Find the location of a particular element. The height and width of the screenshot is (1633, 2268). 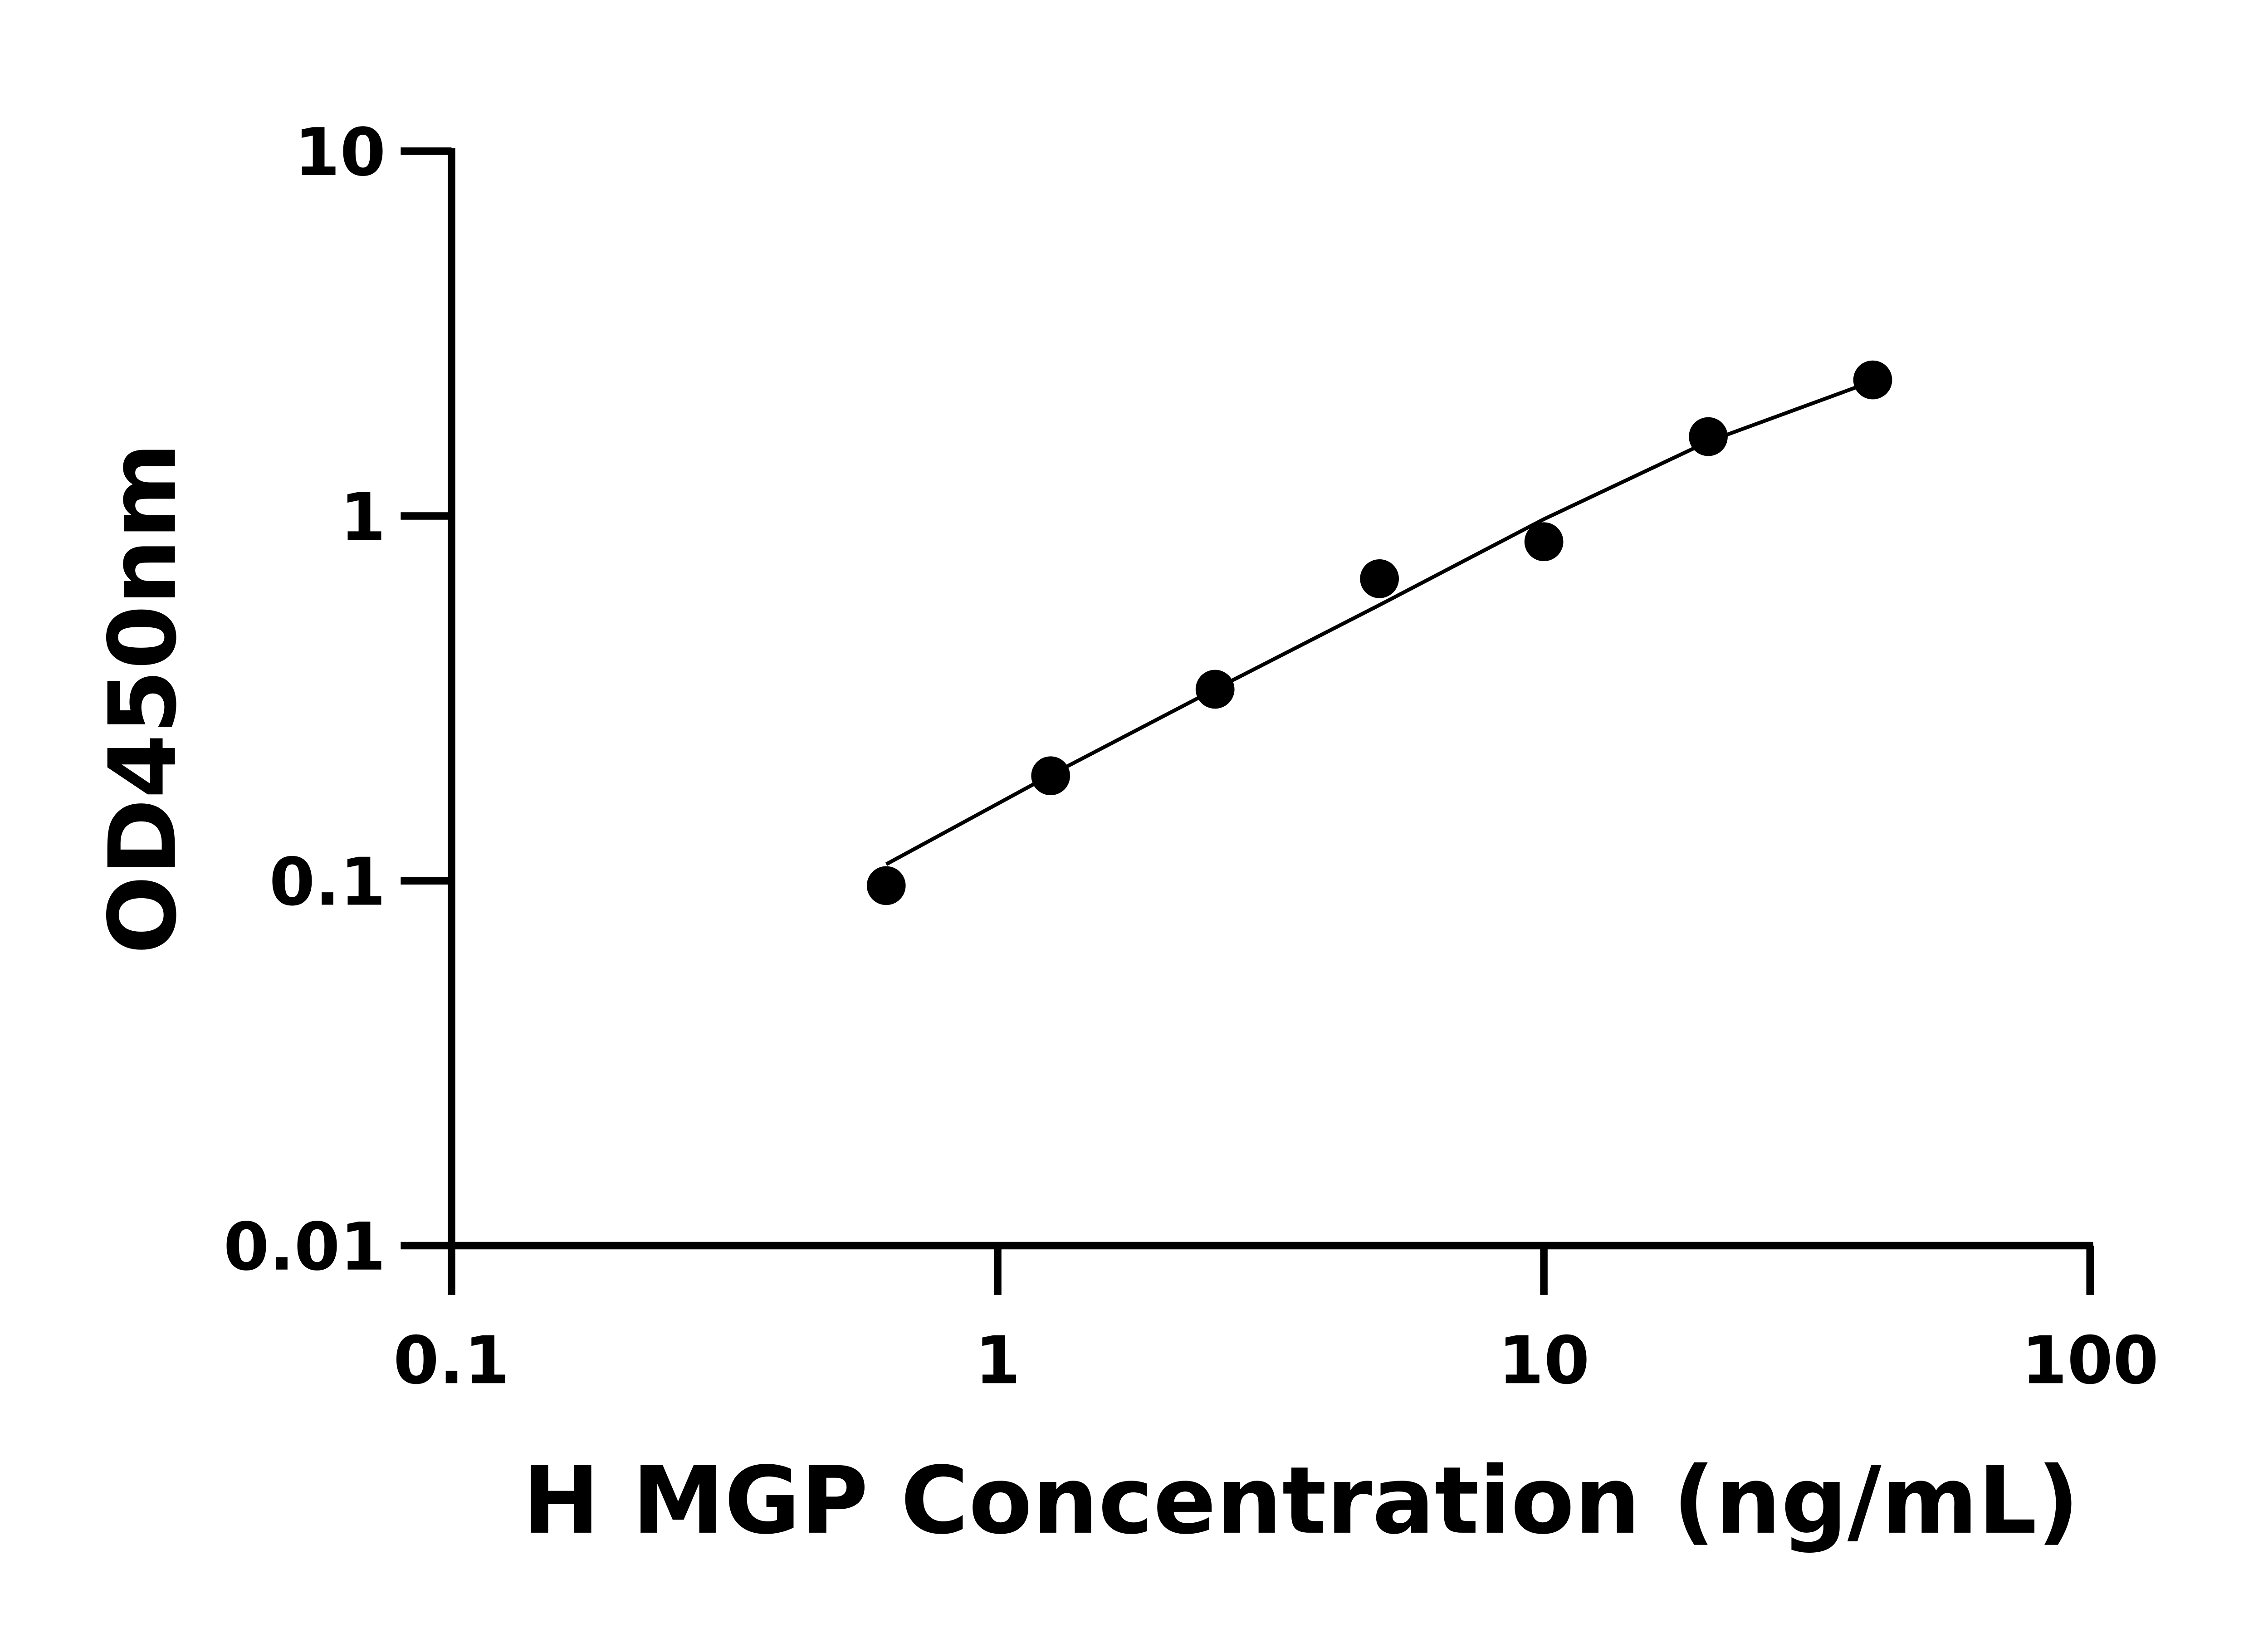

y-axis-label: OD450nm is located at coordinates (143, 698).